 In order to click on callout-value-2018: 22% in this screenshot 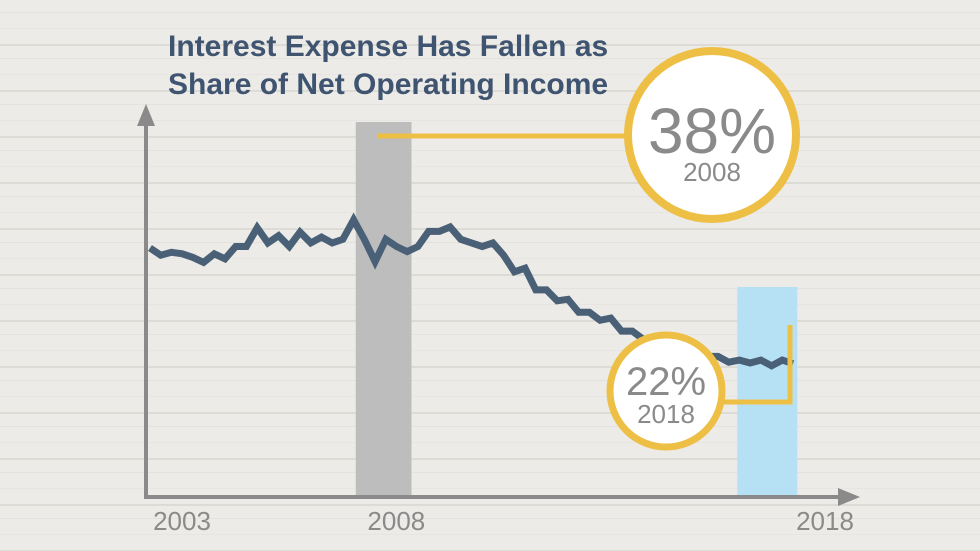, I will do `click(666, 382)`.